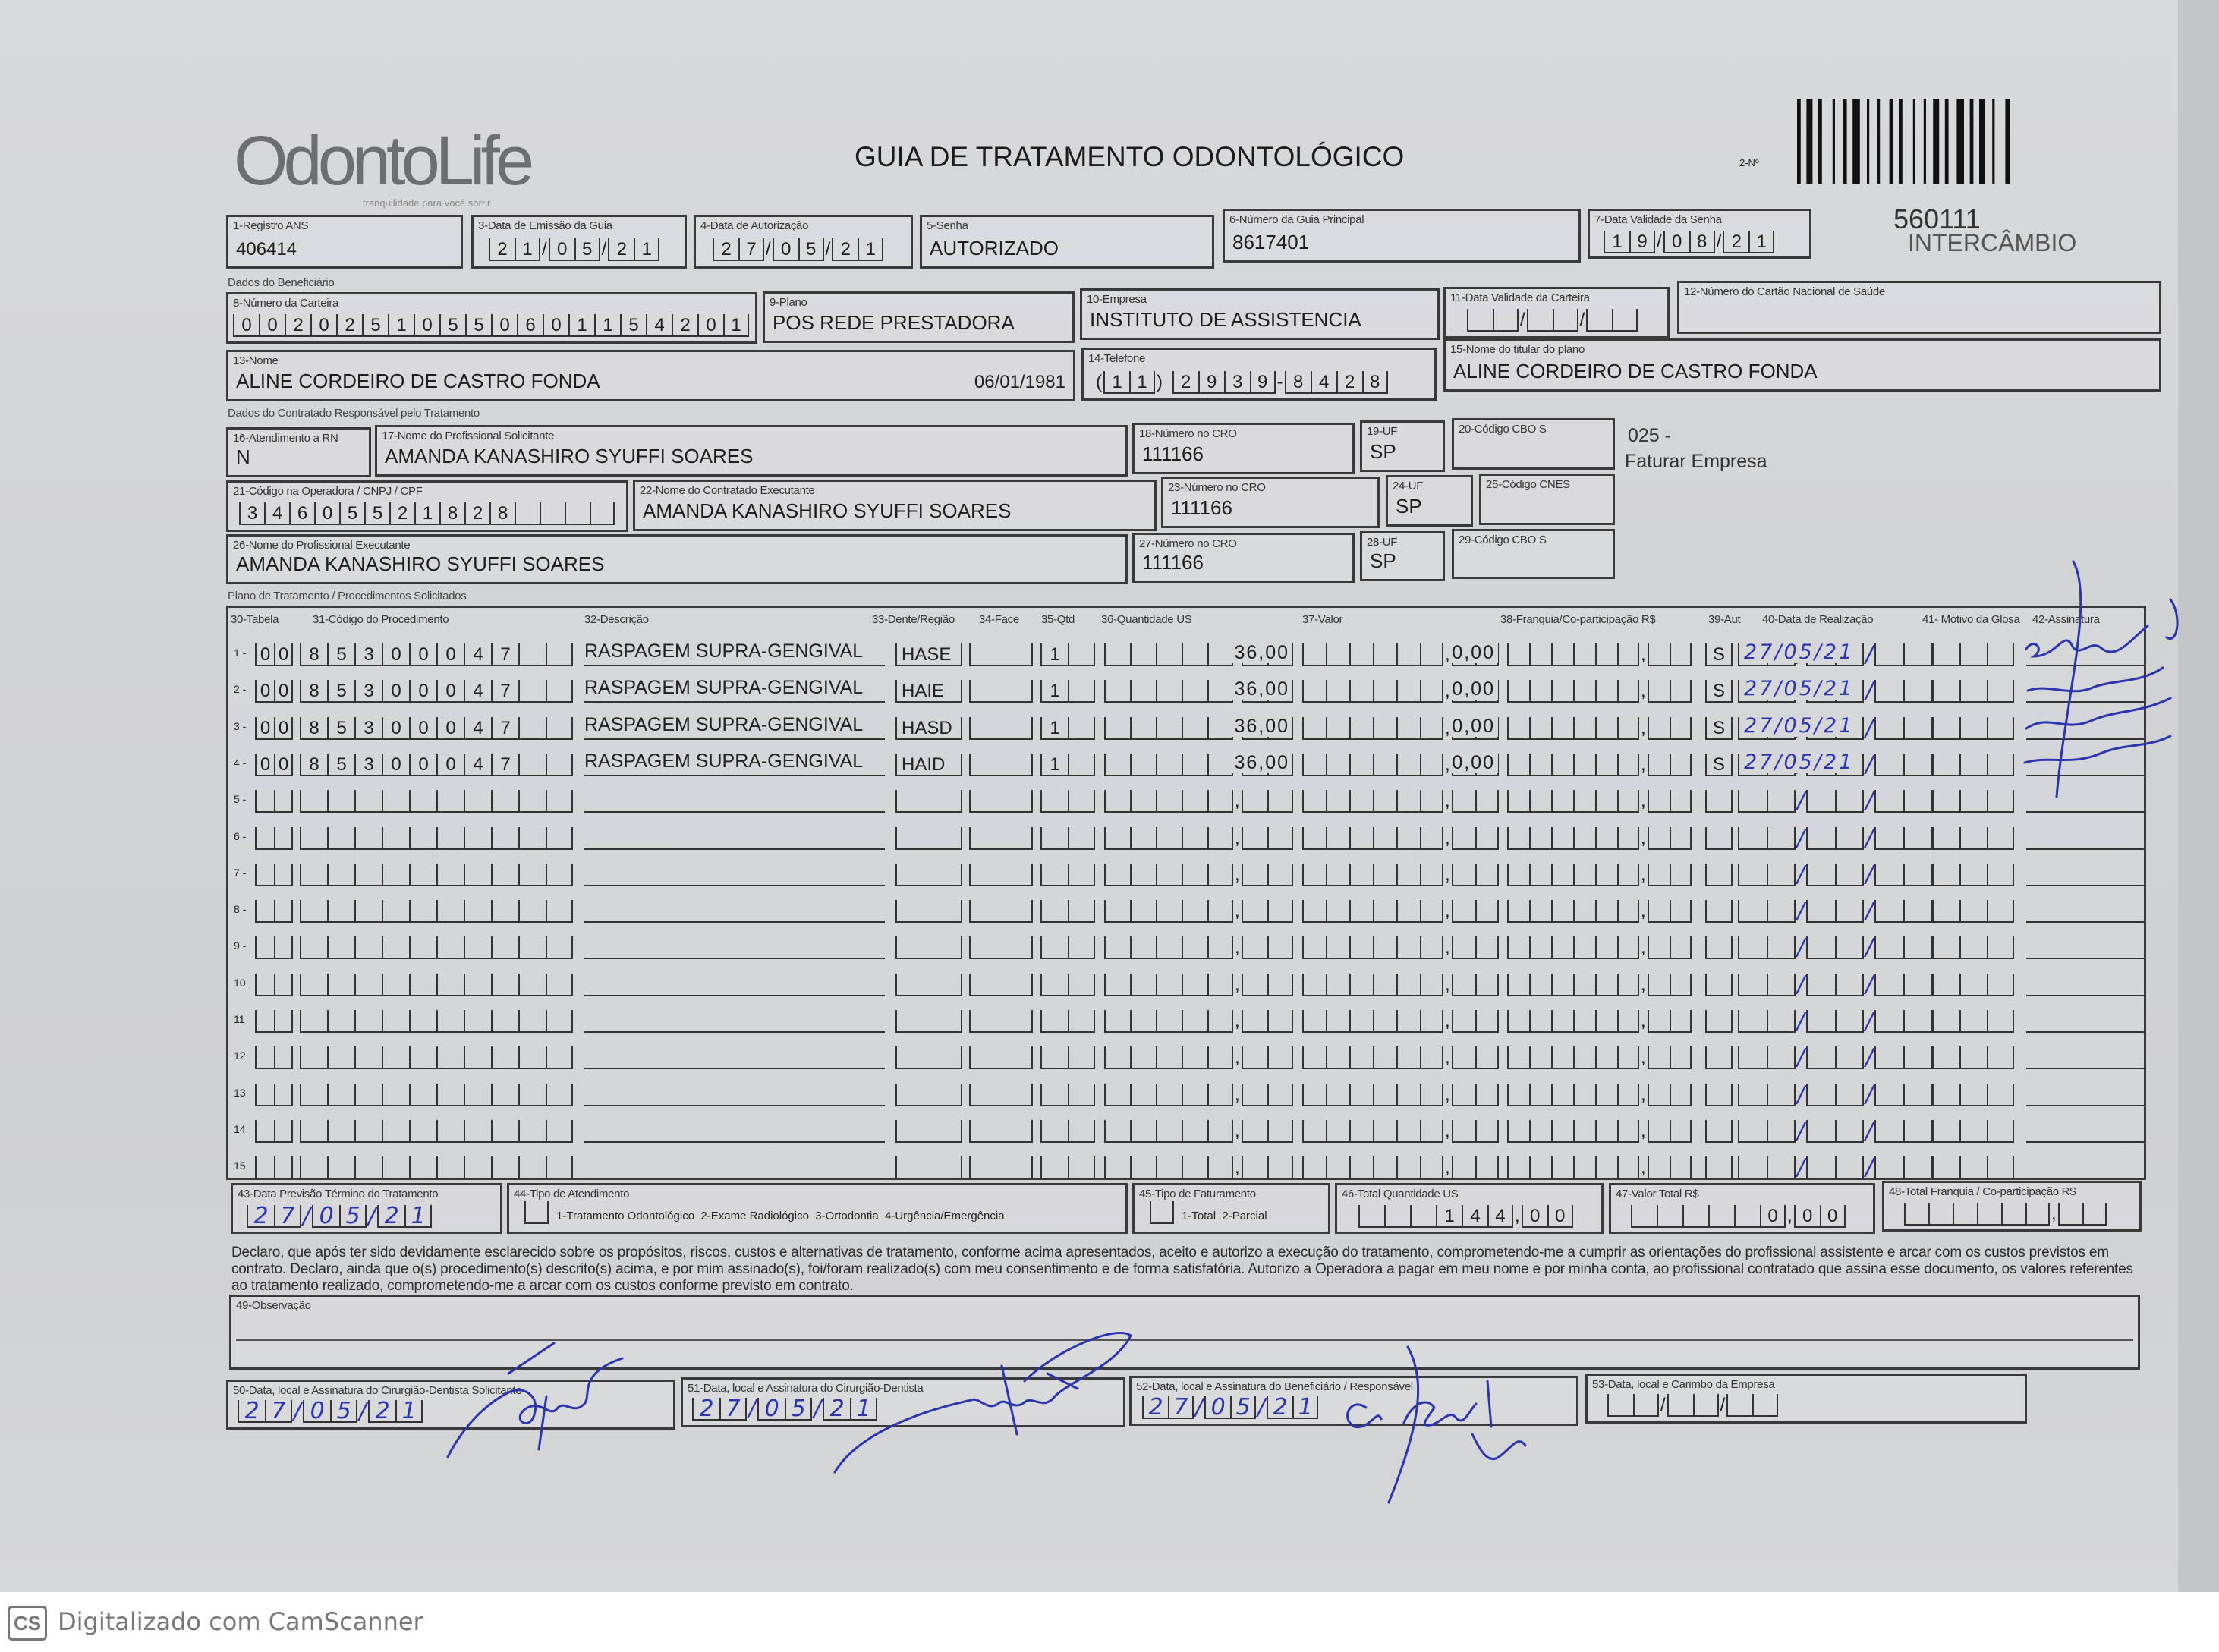 Image resolution: width=2219 pixels, height=1652 pixels. I want to click on tabela-cells, so click(274, 801).